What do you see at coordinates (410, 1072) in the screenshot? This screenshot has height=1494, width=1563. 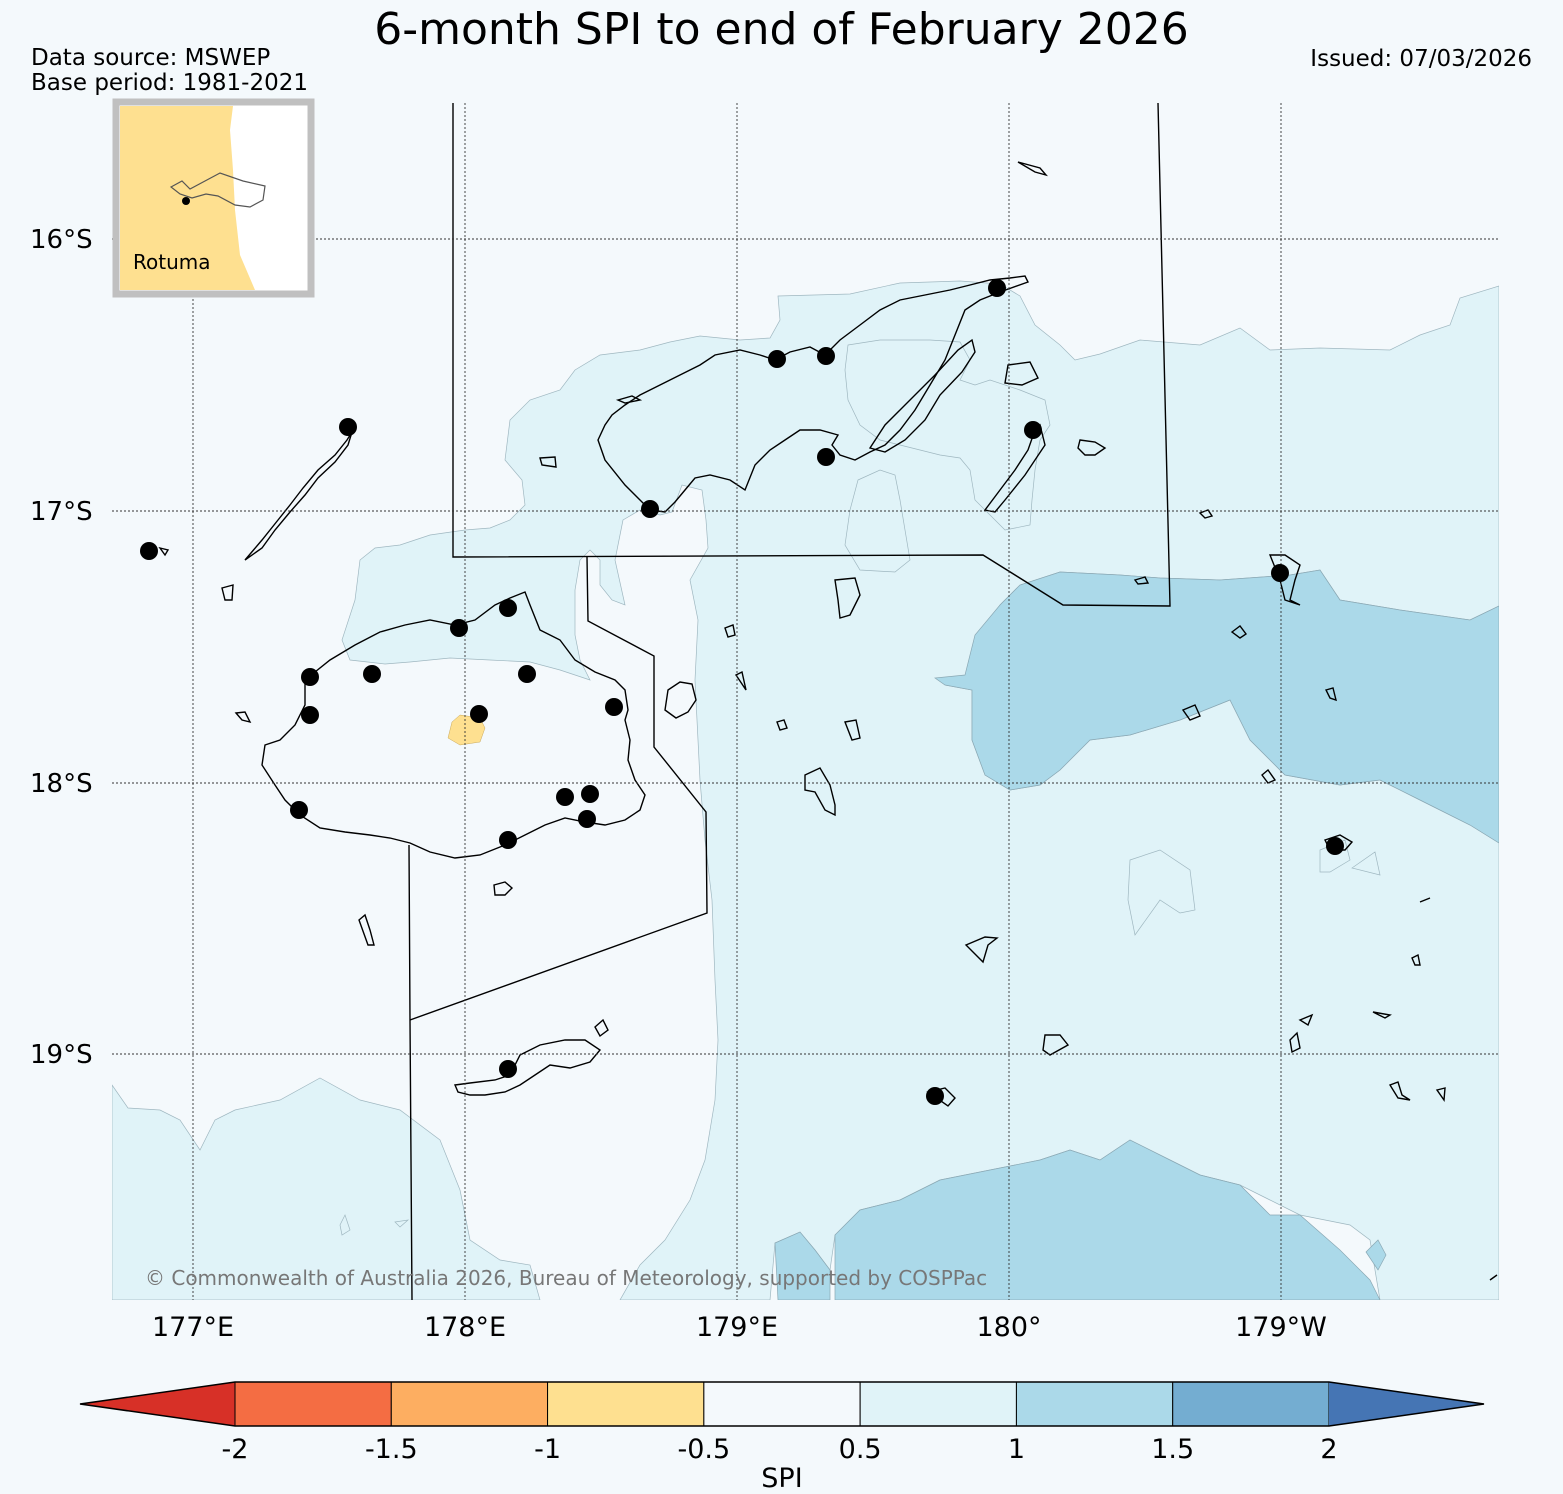 I see `central-western-boundary` at bounding box center [410, 1072].